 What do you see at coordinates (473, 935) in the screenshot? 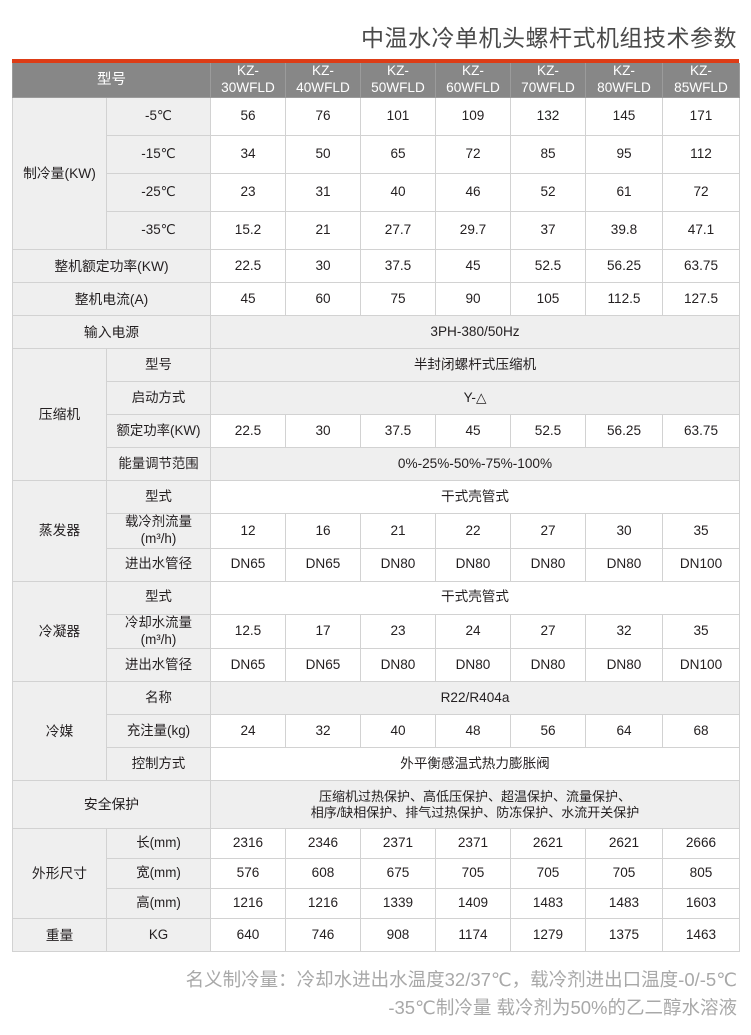
I see `cell-weight-3: 1174` at bounding box center [473, 935].